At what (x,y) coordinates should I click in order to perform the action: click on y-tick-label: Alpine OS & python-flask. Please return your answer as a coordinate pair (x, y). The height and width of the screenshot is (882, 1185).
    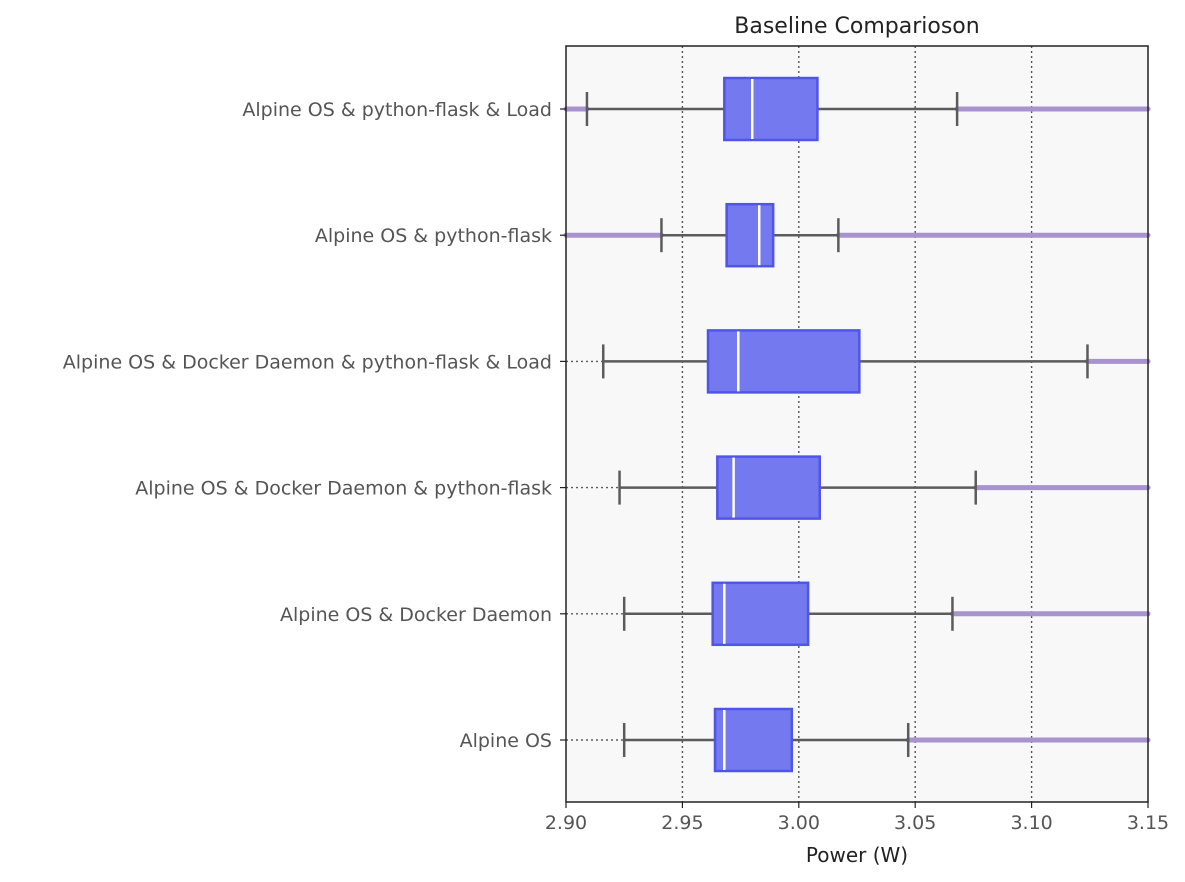
    Looking at the image, I should click on (433, 236).